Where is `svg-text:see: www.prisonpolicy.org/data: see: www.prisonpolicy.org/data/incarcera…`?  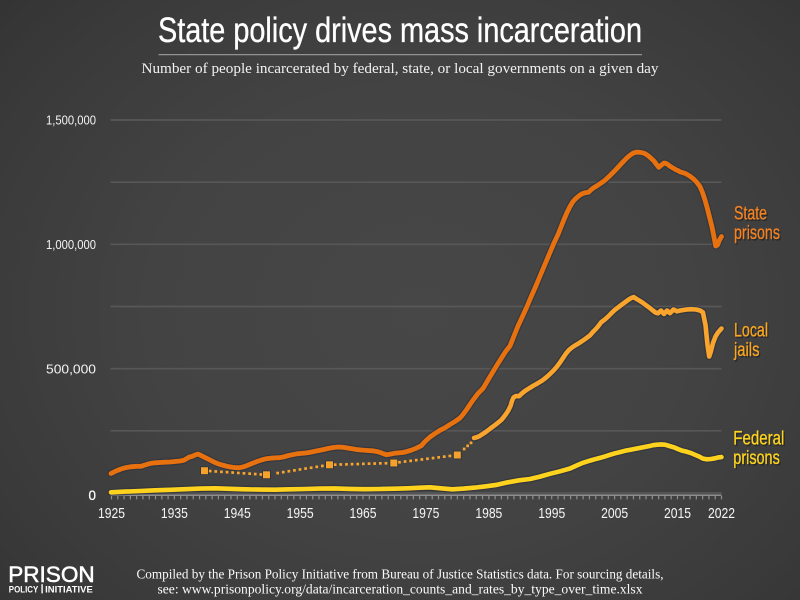
svg-text:see: www.prisonpolicy.org/data: see: www.prisonpolicy.org/data/incarcera… is located at coordinates (400, 589).